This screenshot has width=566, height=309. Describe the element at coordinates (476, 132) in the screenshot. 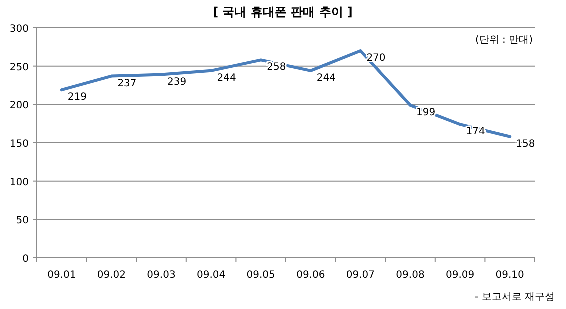

I see `data-label: 174` at that location.